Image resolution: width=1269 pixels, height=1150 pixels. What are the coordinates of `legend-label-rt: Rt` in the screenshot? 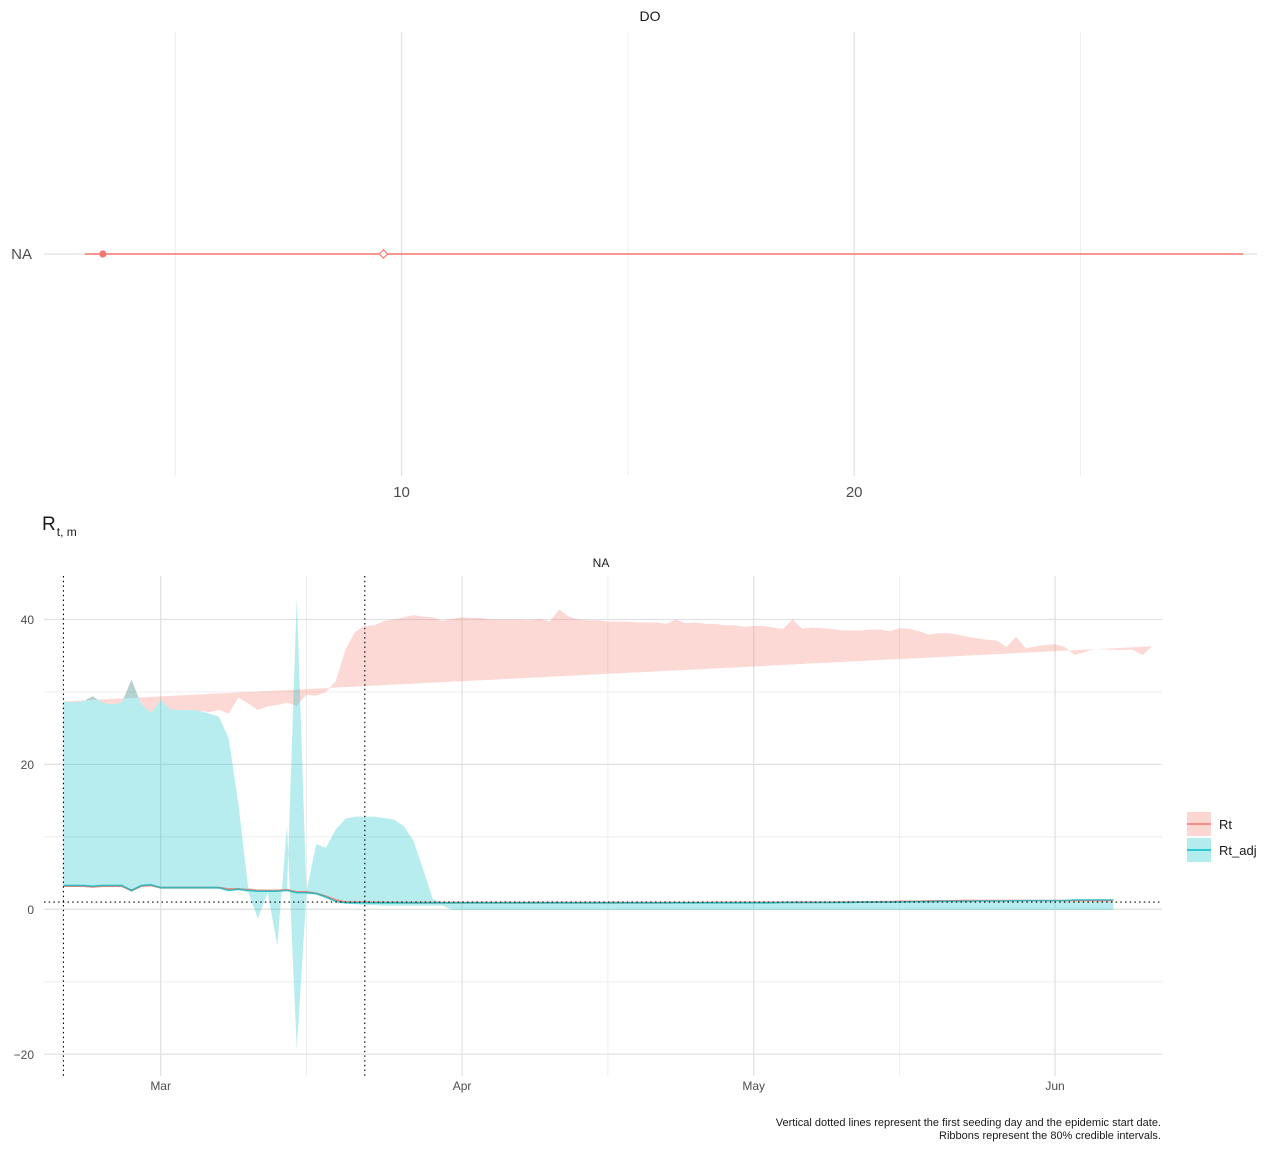 It's located at (1225, 824).